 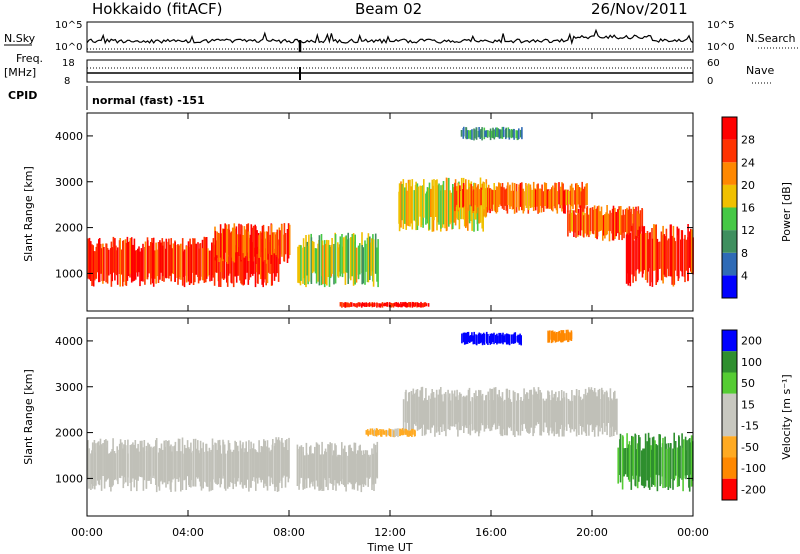 I want to click on x-tick-label: 04:00, so click(x=188, y=532).